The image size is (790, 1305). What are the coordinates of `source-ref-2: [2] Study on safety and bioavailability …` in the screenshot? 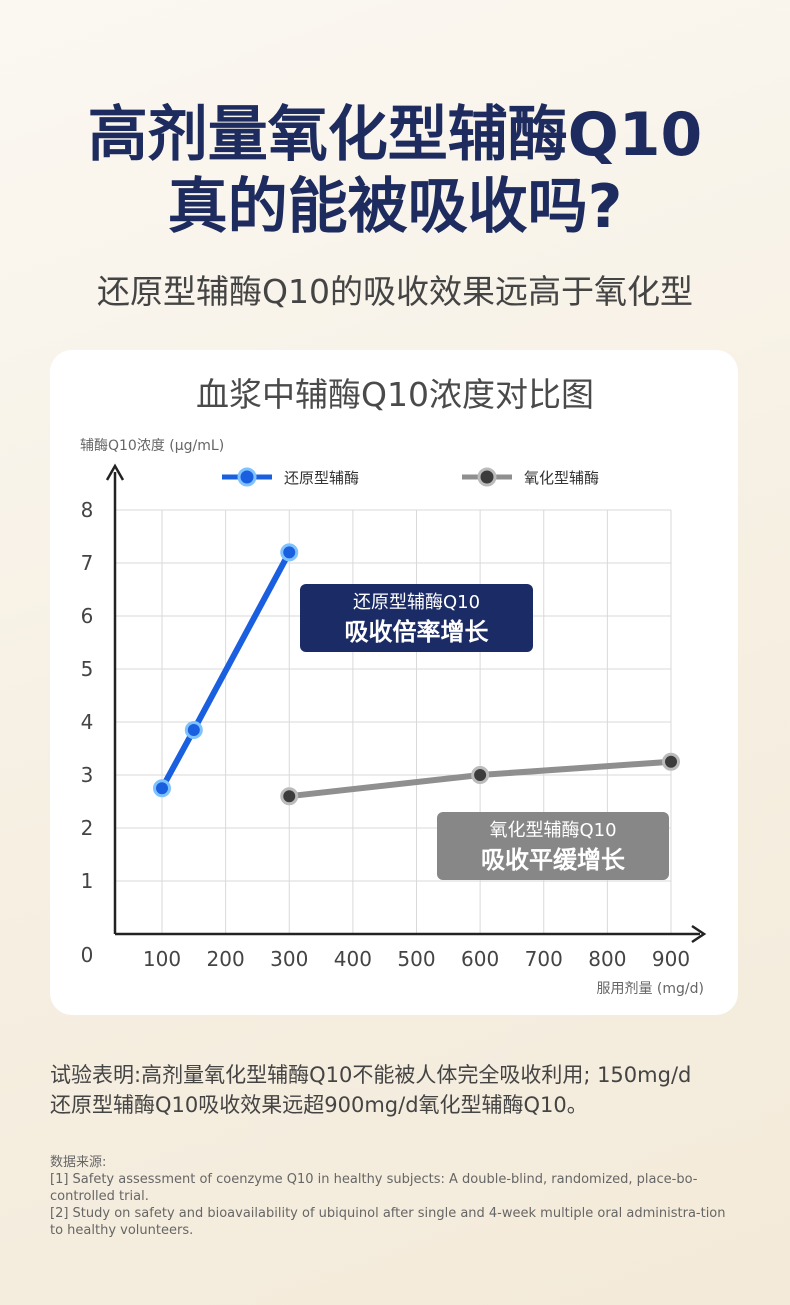 It's located at (388, 1222).